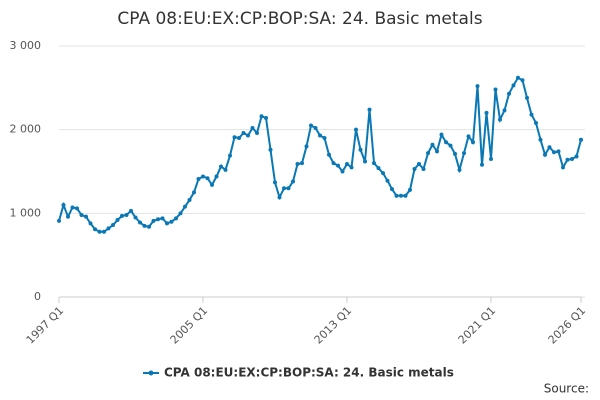  What do you see at coordinates (309, 373) in the screenshot?
I see `legend-label: CPA 08:EU:EX:CP:BOP:SA: 24. Basic metals` at bounding box center [309, 373].